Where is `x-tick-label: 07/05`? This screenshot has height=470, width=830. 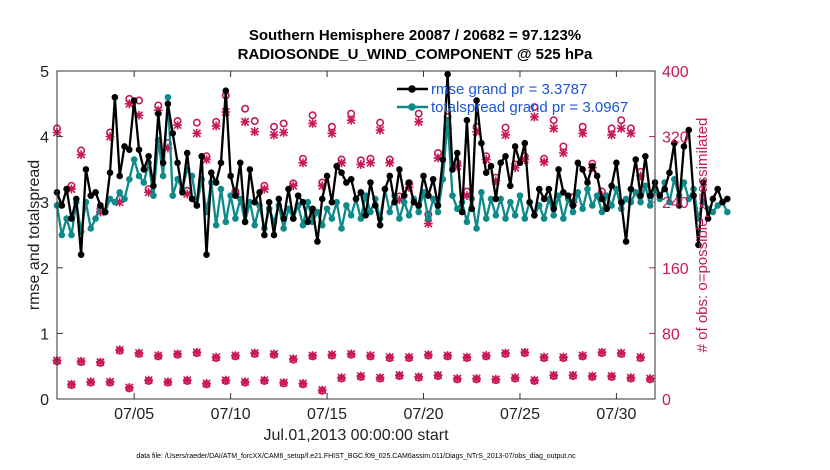 x-tick-label: 07/05 is located at coordinates (134, 414).